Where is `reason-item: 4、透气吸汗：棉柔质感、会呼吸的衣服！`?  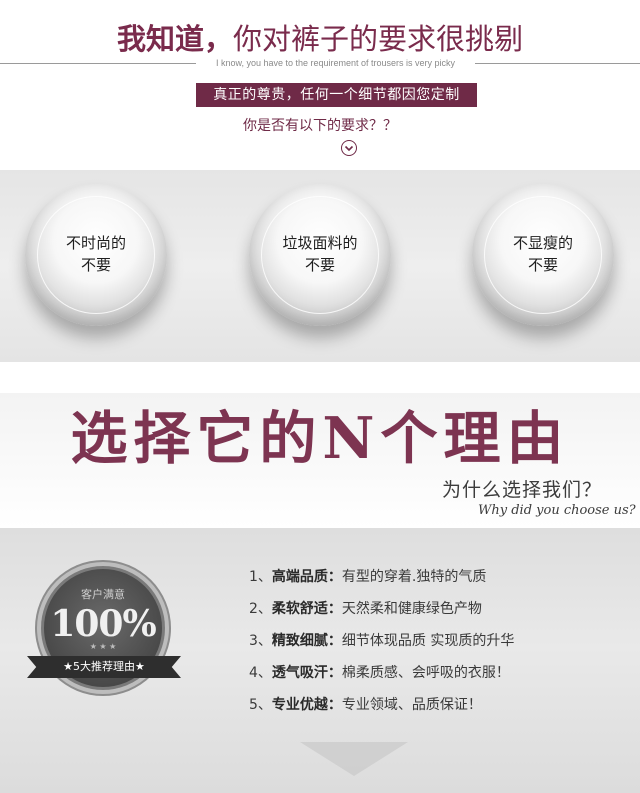 reason-item: 4、透气吸汗：棉柔质感、会呼吸的衣服！ is located at coordinates (439, 678).